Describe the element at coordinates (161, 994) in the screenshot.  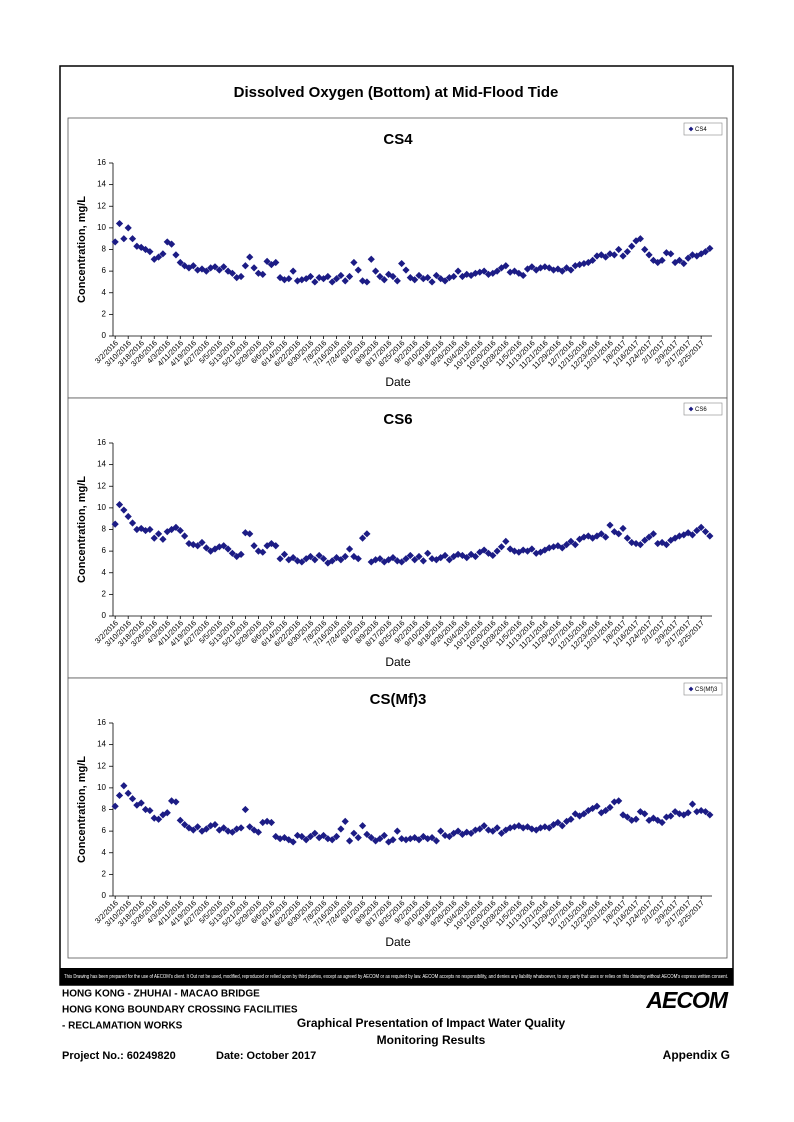
I see `project-line: HONG KONG - ZHUHAI - MACAO BRIDGE` at that location.